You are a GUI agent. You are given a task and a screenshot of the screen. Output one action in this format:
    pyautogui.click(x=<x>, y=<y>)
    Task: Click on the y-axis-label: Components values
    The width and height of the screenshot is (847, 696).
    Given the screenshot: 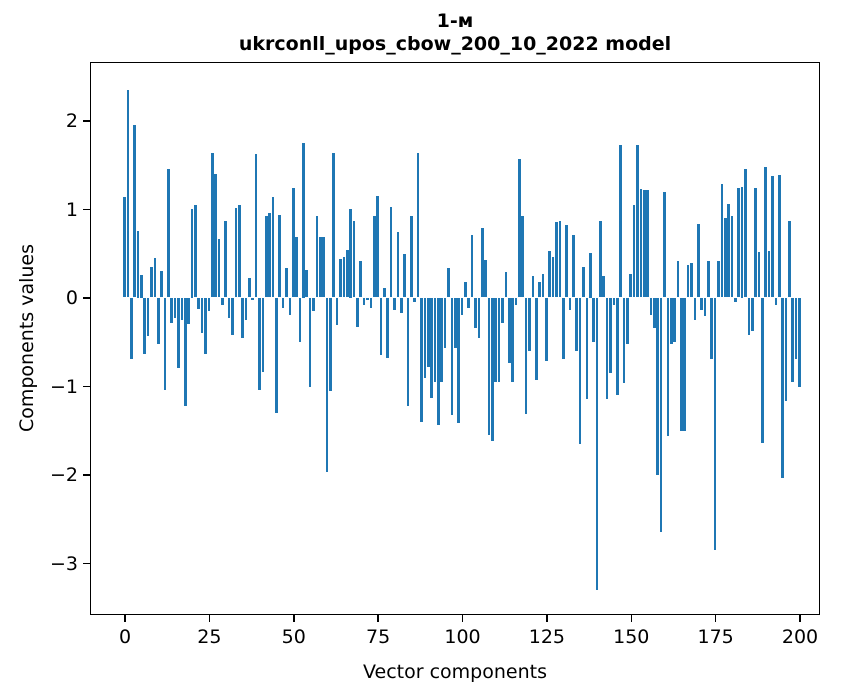 What is the action you would take?
    pyautogui.click(x=27, y=338)
    